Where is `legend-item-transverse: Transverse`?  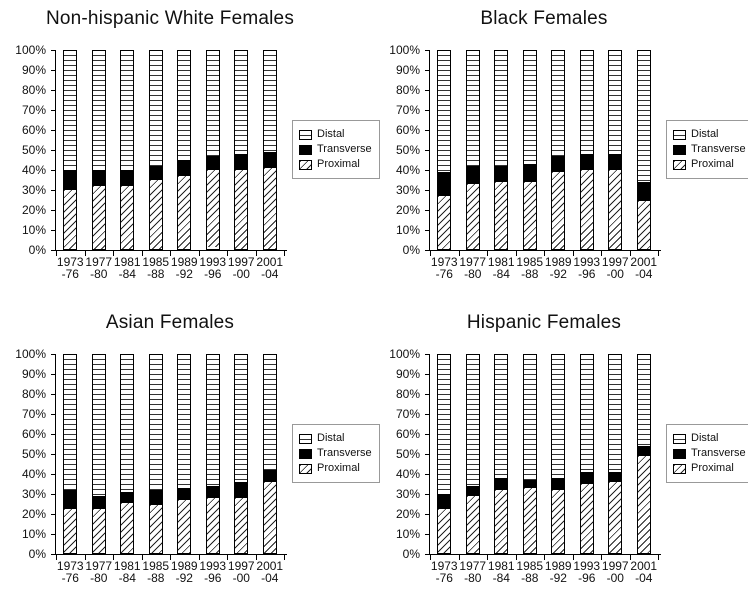 legend-item-transverse: Transverse is located at coordinates (709, 149).